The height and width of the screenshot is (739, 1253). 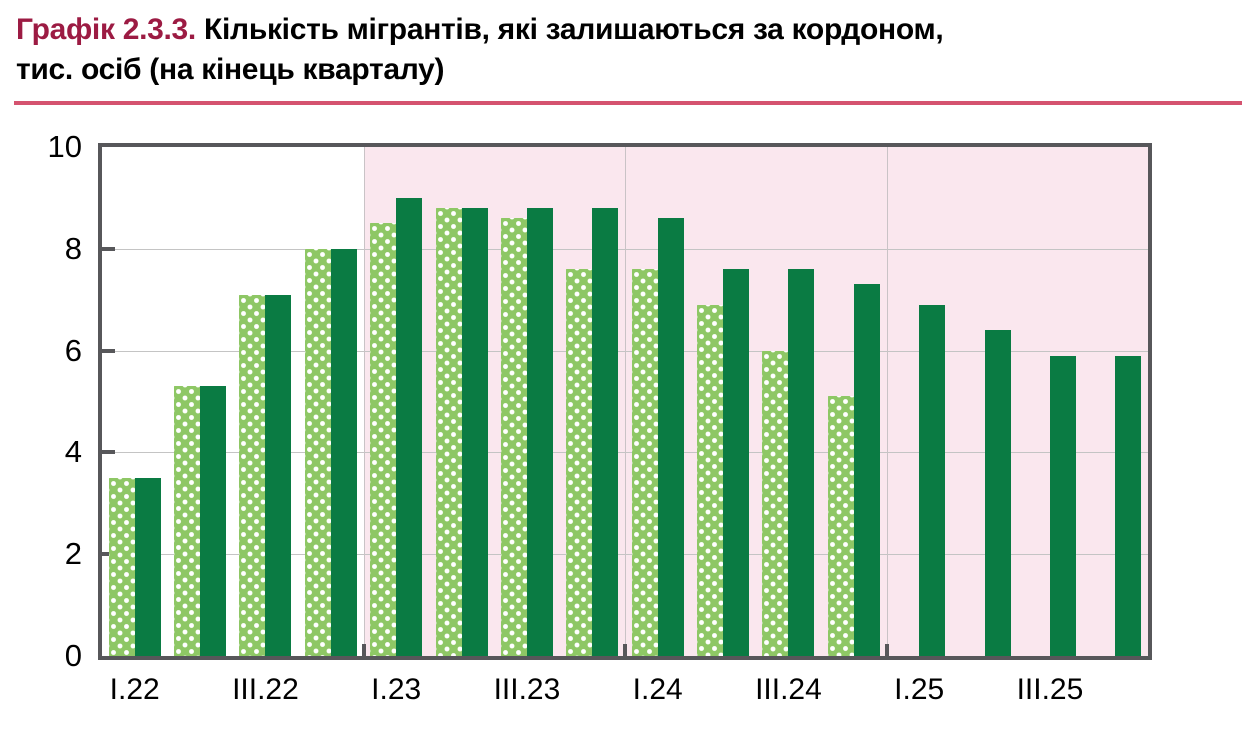 I want to click on bar-solid-I.22, so click(x=147, y=566).